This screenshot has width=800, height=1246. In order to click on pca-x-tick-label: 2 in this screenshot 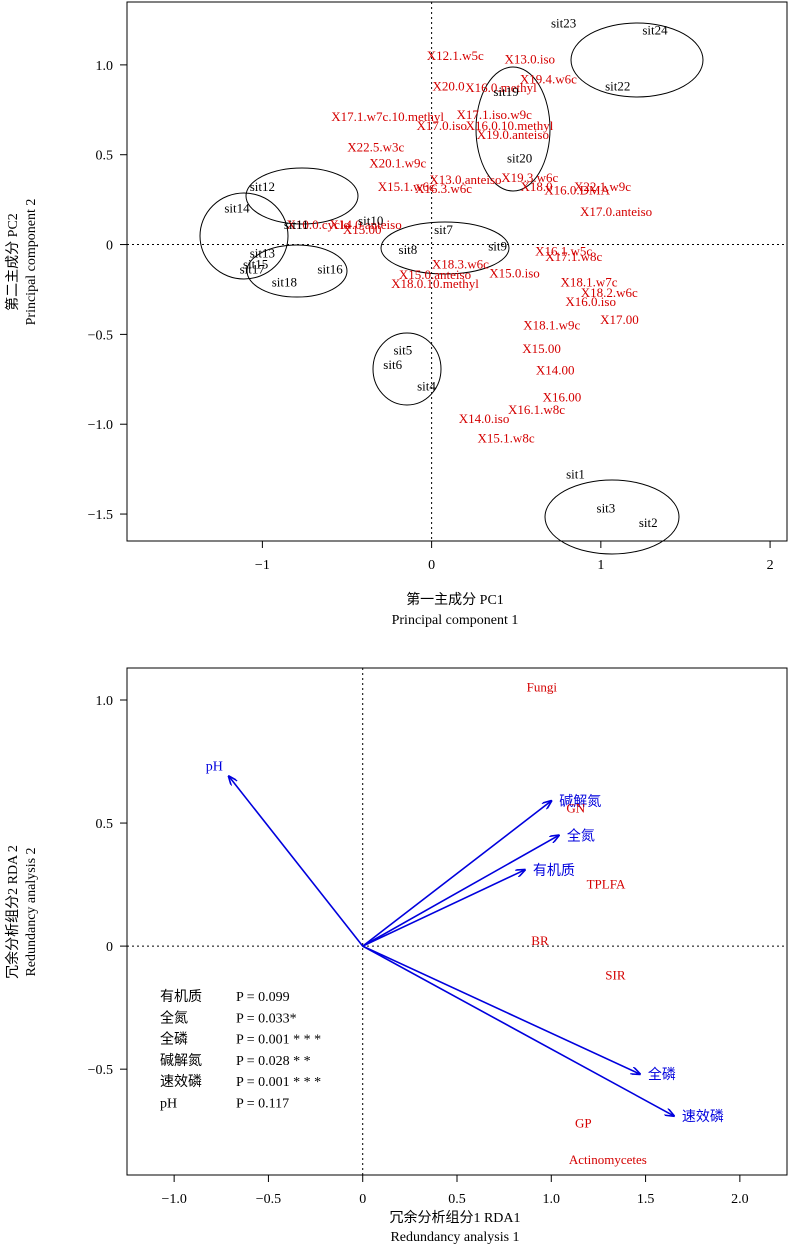, I will do `click(770, 565)`.